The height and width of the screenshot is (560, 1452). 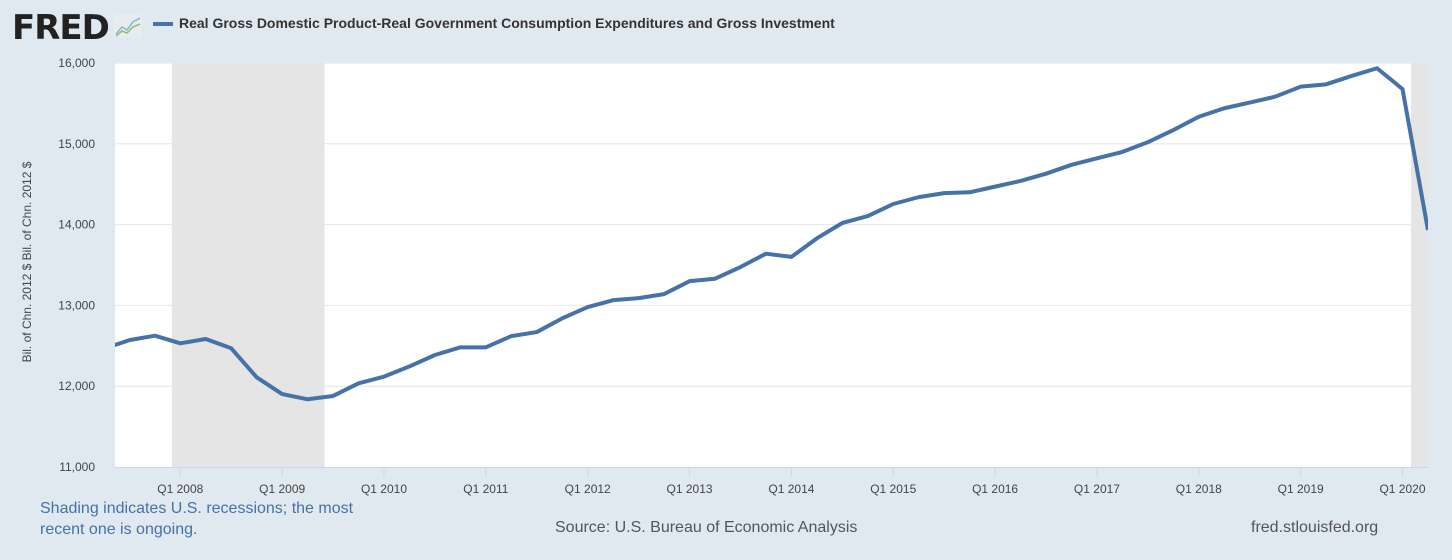 What do you see at coordinates (706, 527) in the screenshot?
I see `source-text: Source: U.S. Bureau of Economic Analysis` at bounding box center [706, 527].